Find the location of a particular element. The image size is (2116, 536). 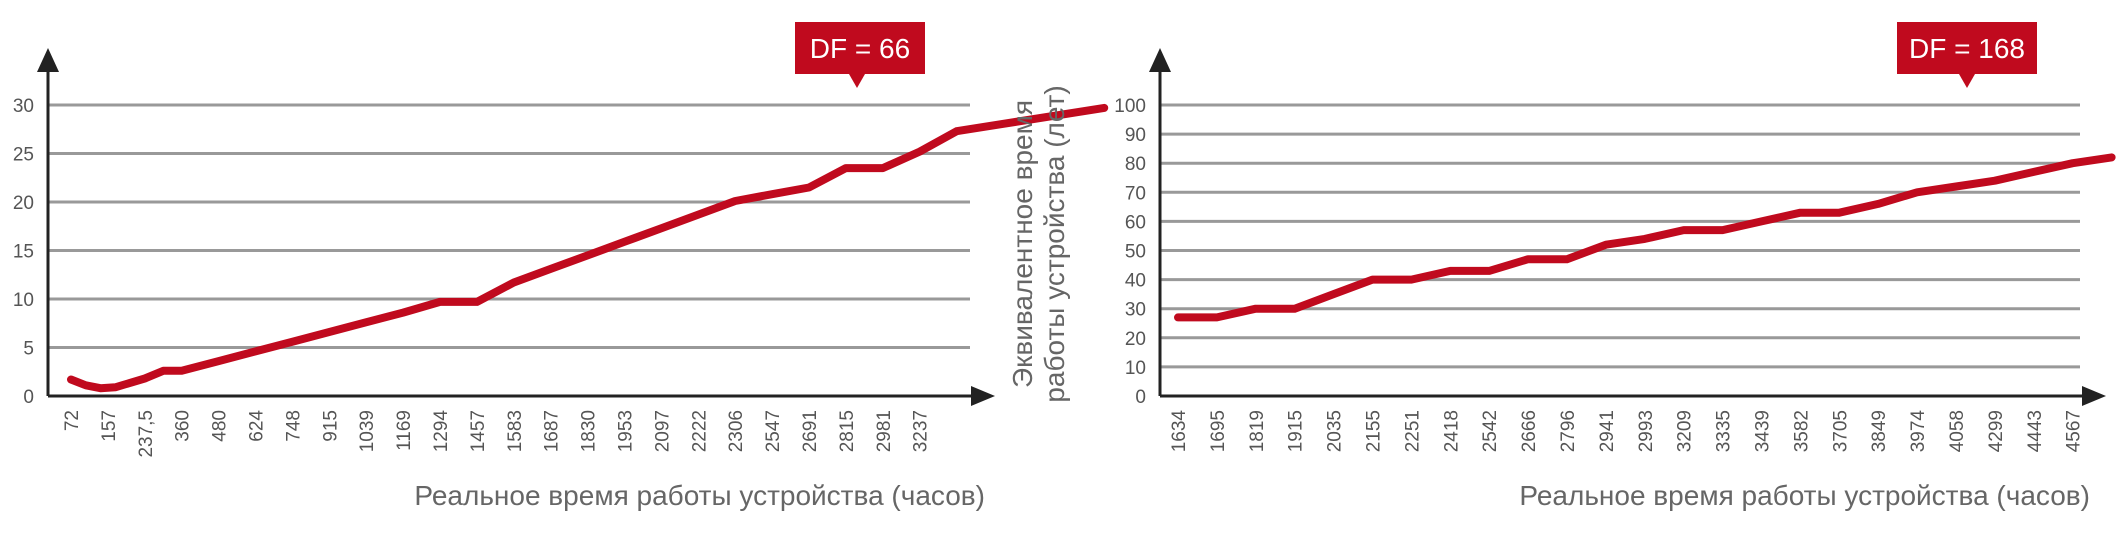

x-tick-label: 1819 is located at coordinates (1257, 431).